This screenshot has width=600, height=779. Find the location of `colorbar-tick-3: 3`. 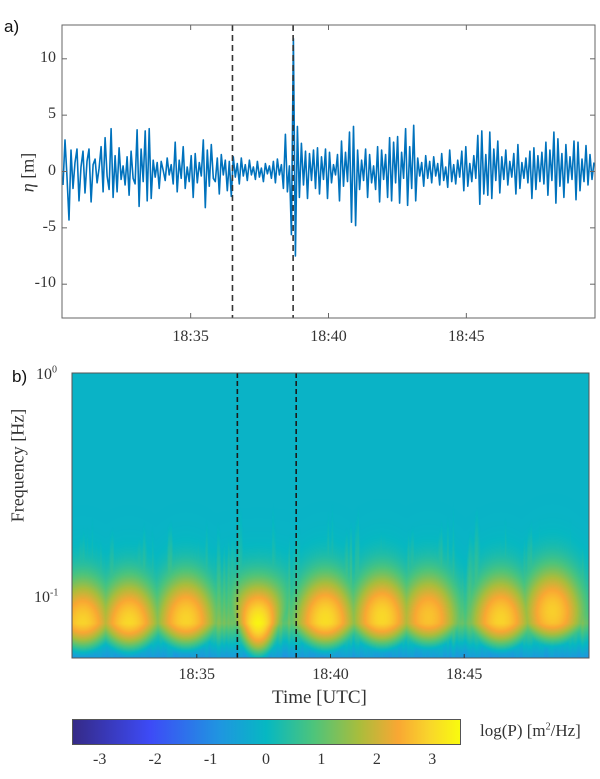

colorbar-tick-3: 3 is located at coordinates (432, 759).